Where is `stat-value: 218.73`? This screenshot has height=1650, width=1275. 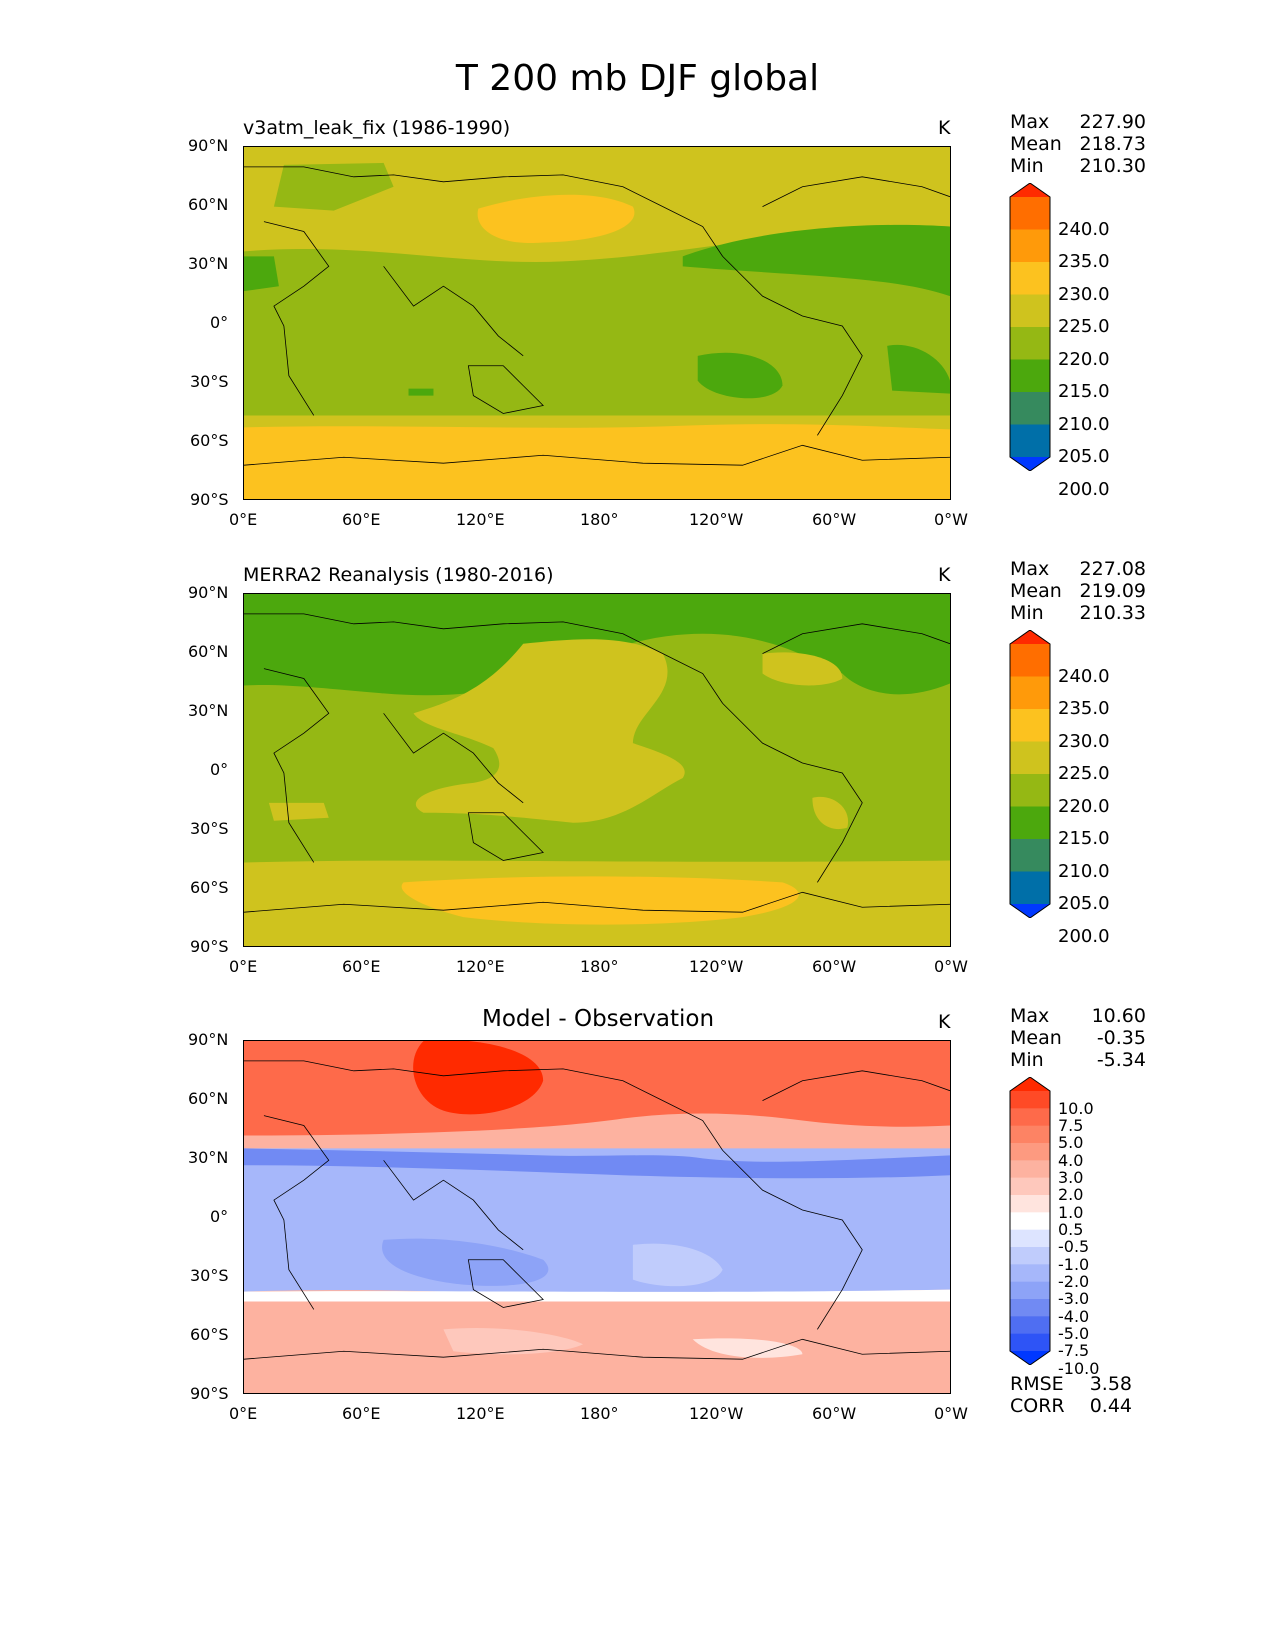
stat-value: 218.73 is located at coordinates (1112, 144).